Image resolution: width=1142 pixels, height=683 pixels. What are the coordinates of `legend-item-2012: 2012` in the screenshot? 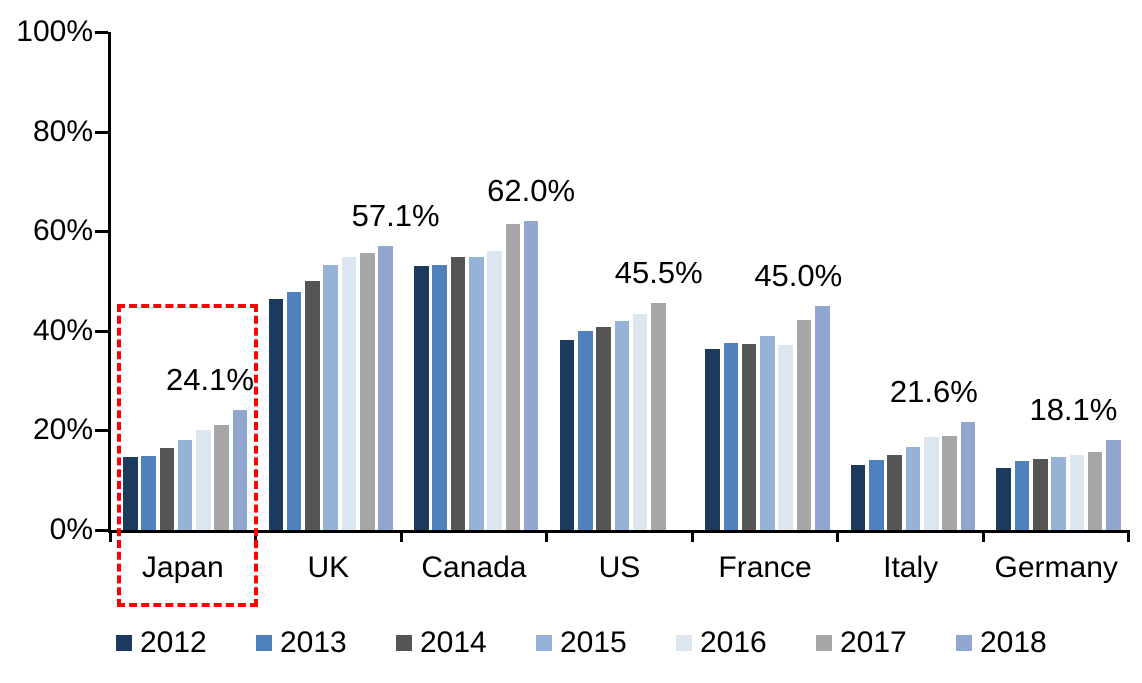 It's located at (161, 643).